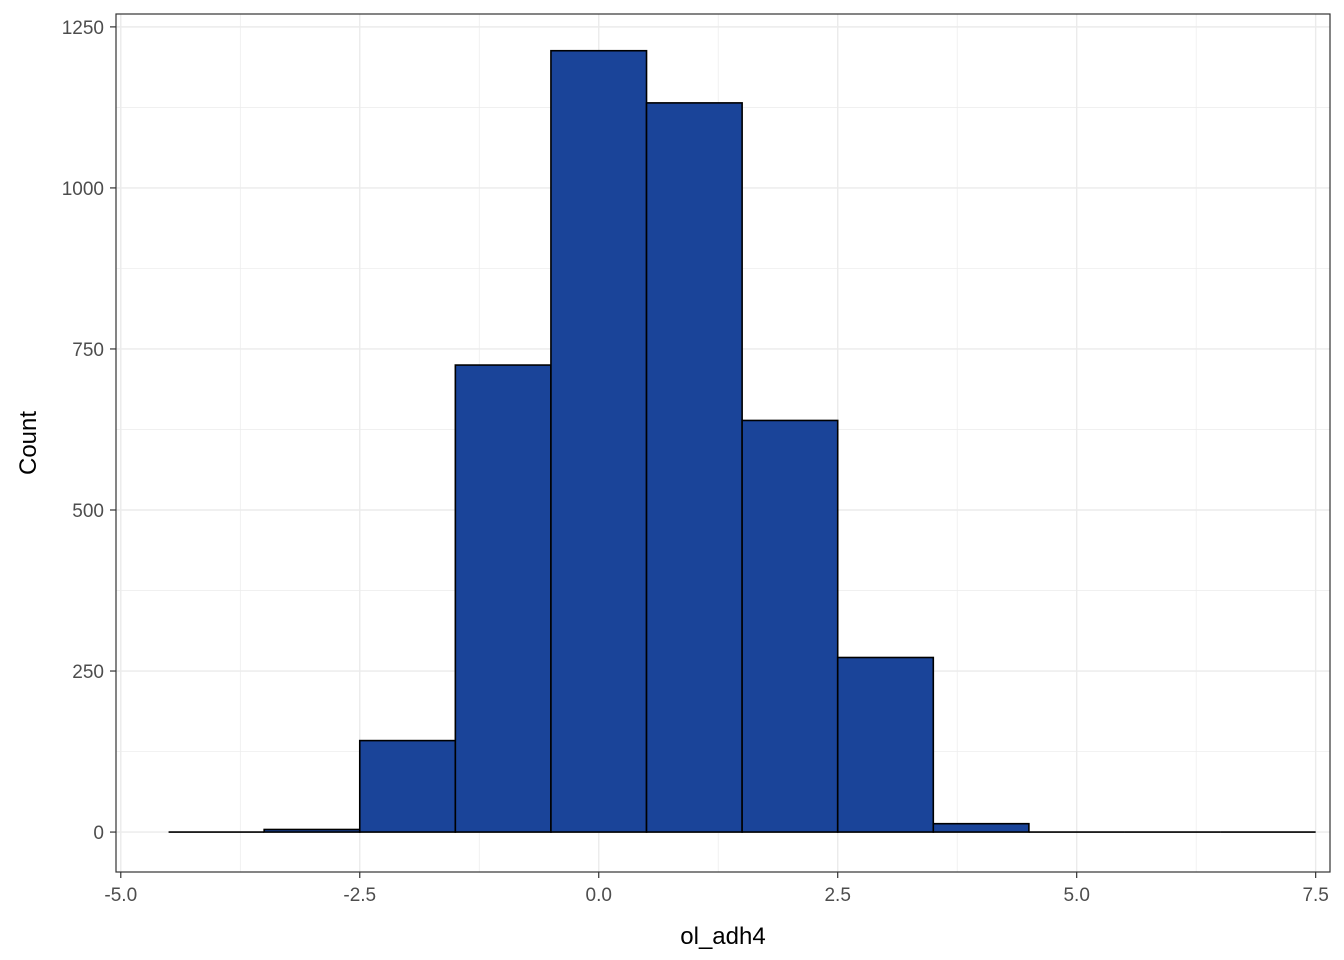 The image size is (1344, 960). I want to click on x-tick-label: -2.5, so click(359, 895).